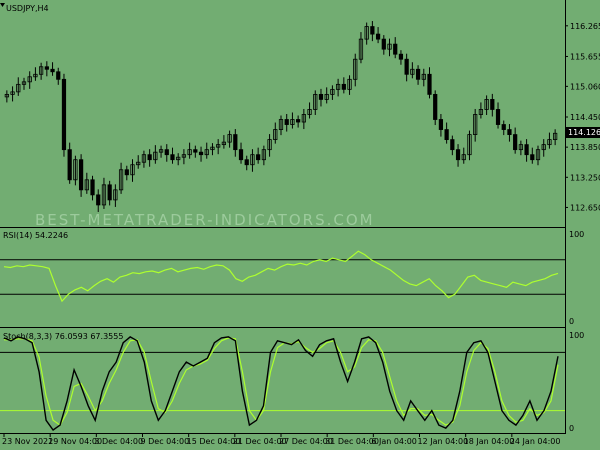 The image size is (600, 450). Describe the element at coordinates (571, 428) in the screenshot. I see `stoch-axis-bottom: 0` at that location.